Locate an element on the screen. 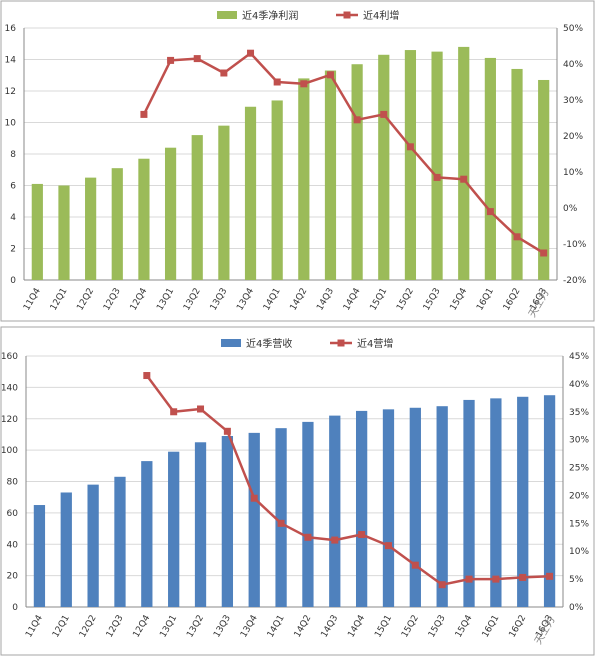  y-right-tick-label: 5% is located at coordinates (576, 580).